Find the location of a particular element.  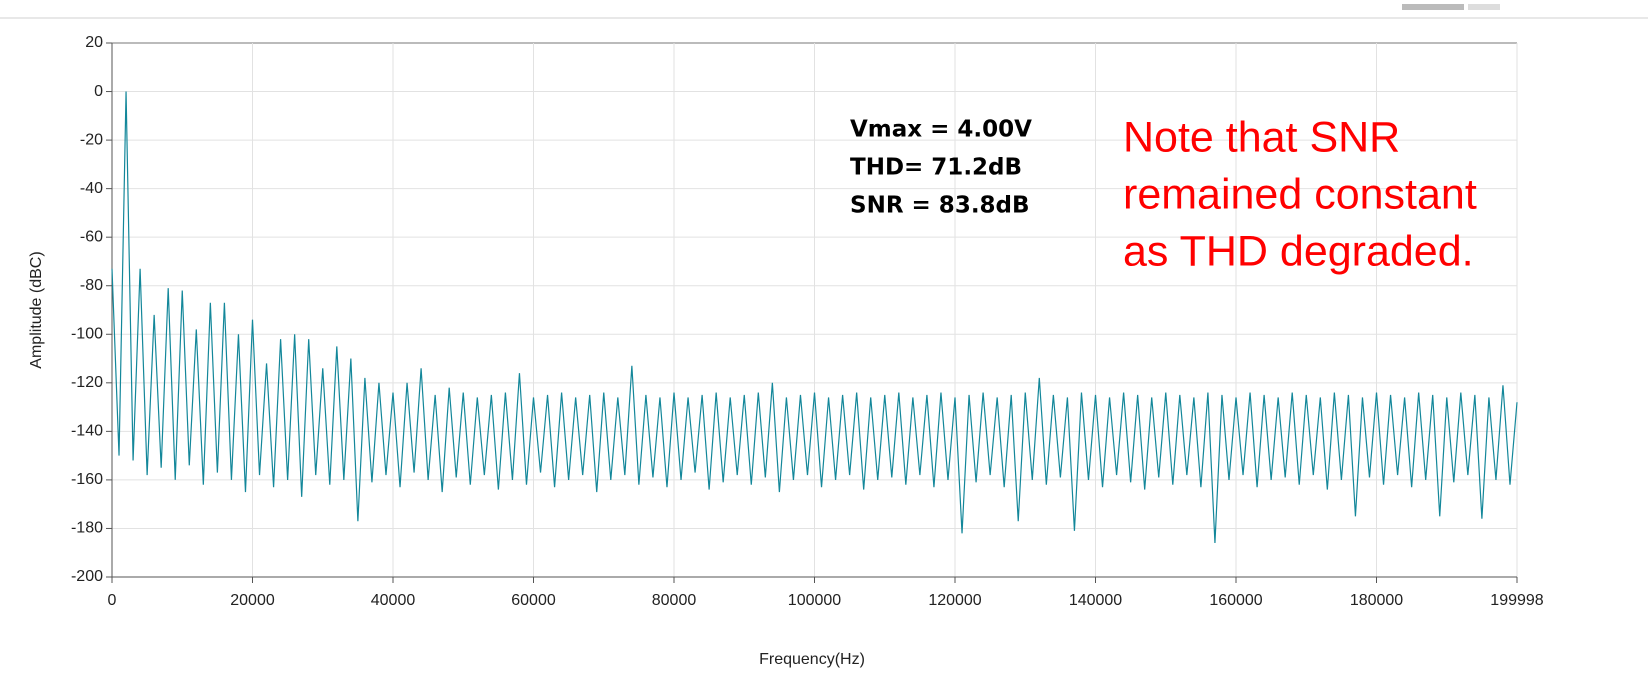

x-tick-label: 140000 is located at coordinates (1095, 600).